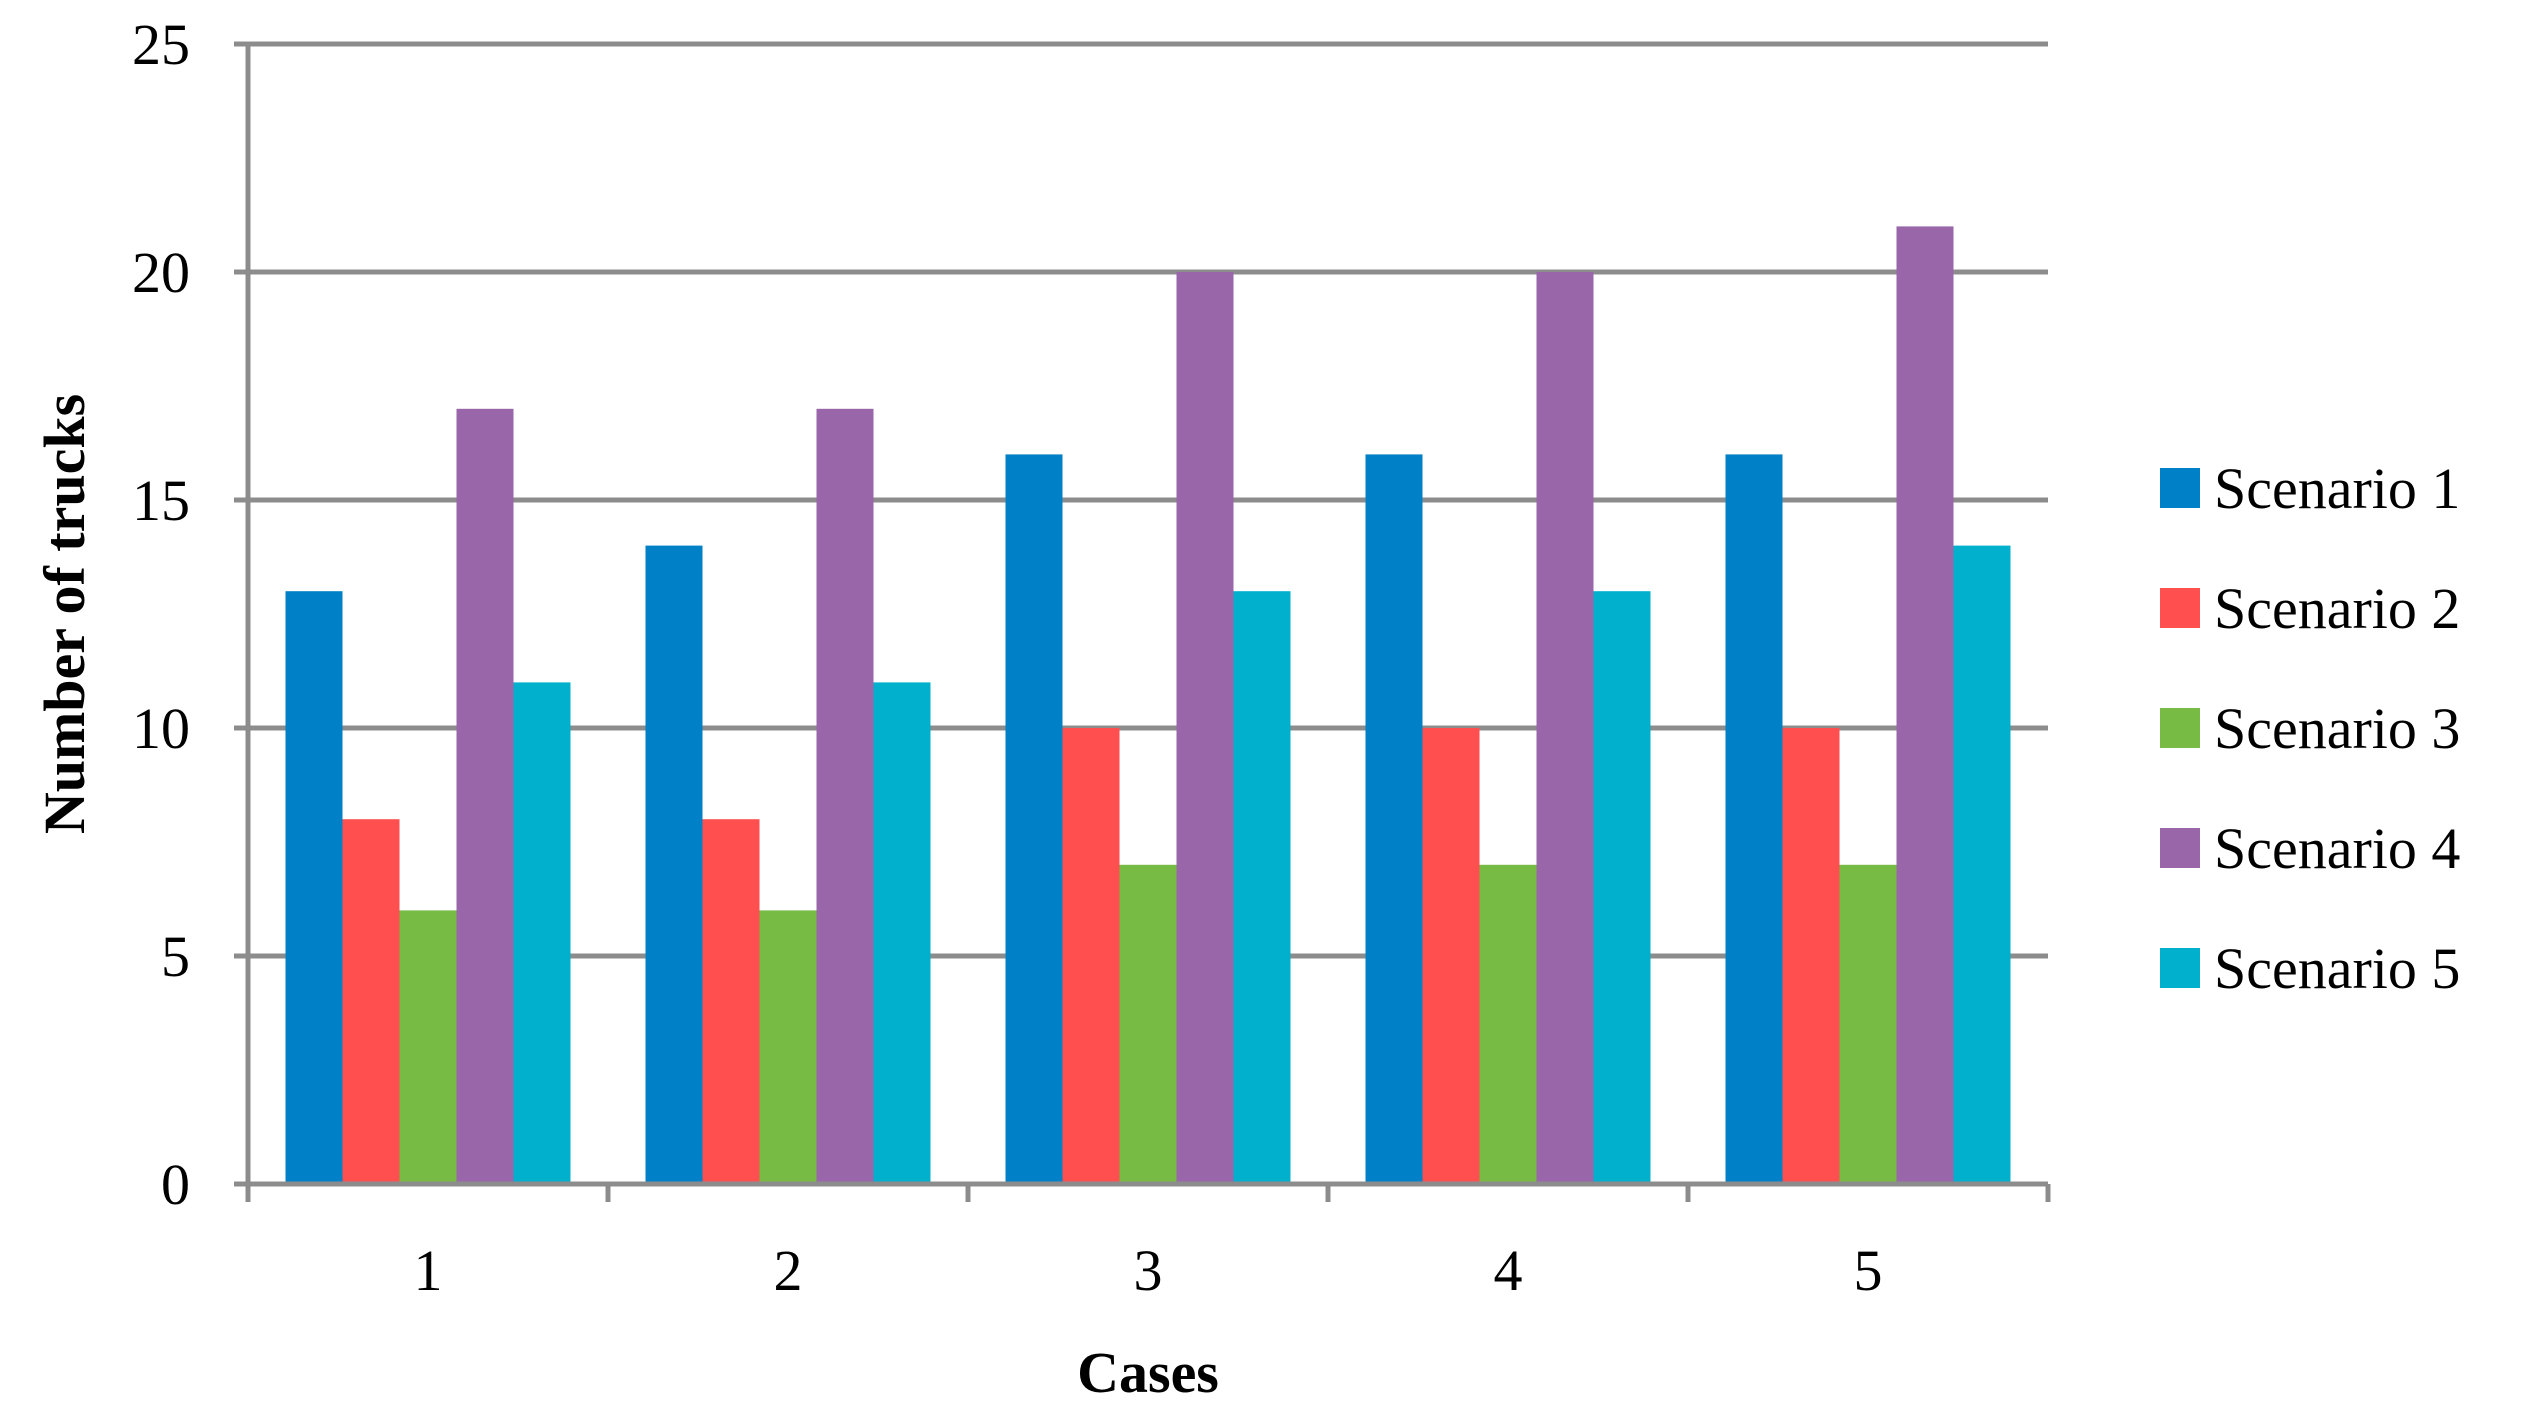 The height and width of the screenshot is (1415, 2524). What do you see at coordinates (2337, 488) in the screenshot?
I see `legend-label-1: Scenario 1` at bounding box center [2337, 488].